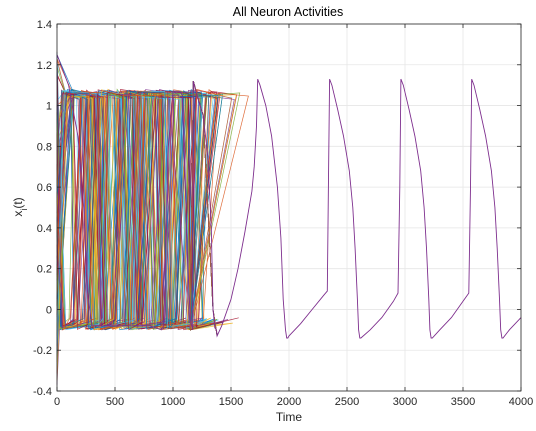 This screenshot has width=536, height=431. Describe the element at coordinates (44, 147) in the screenshot. I see `y-tick-label: 0.8` at that location.